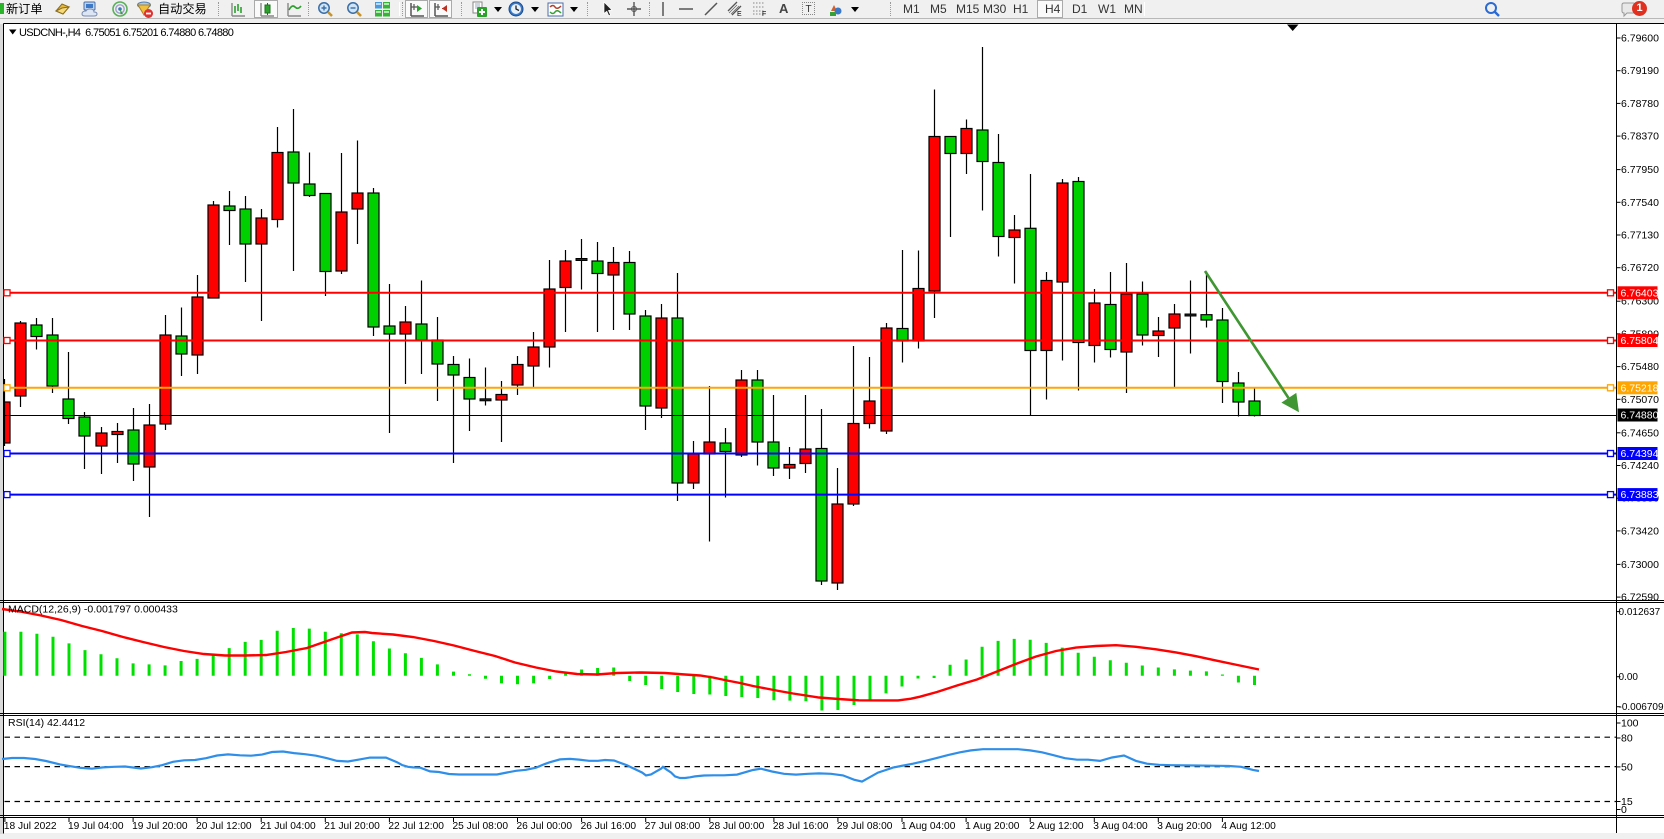 The image size is (1664, 839). What do you see at coordinates (224, 826) in the screenshot?
I see `svg-text: 20 Jul 12:00` at bounding box center [224, 826].